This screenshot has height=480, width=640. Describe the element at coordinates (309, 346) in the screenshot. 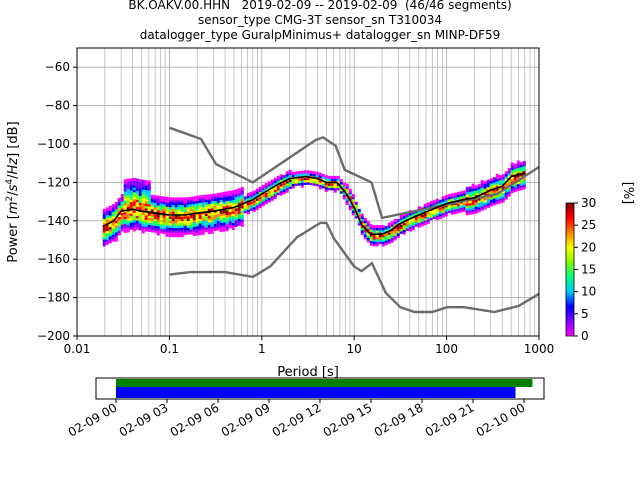

I see `x-ticks: 0.01 0.1 1 10 100 1000` at that location.